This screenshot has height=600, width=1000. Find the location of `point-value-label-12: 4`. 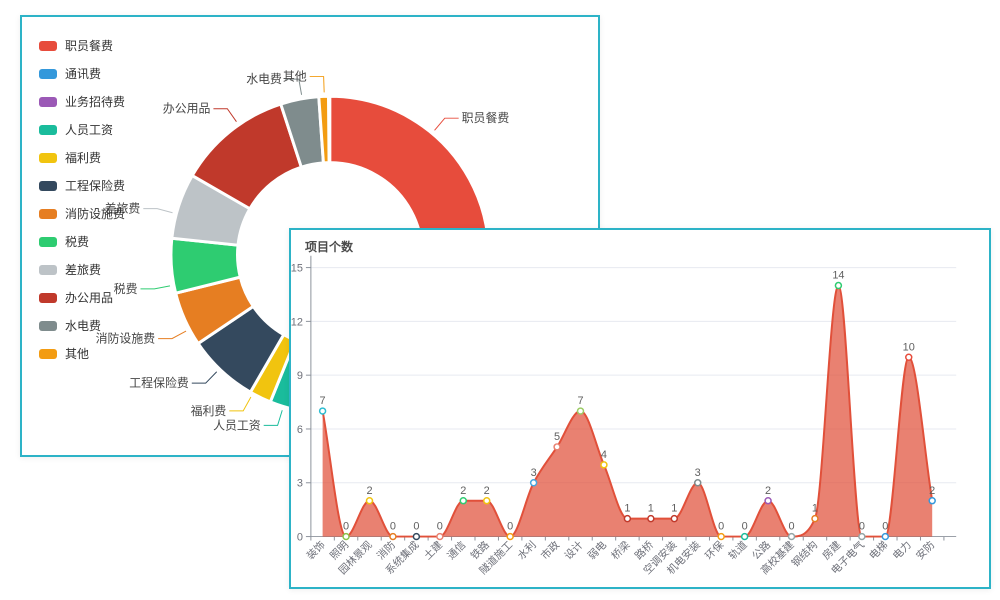

point-value-label-12: 4 is located at coordinates (604, 455).